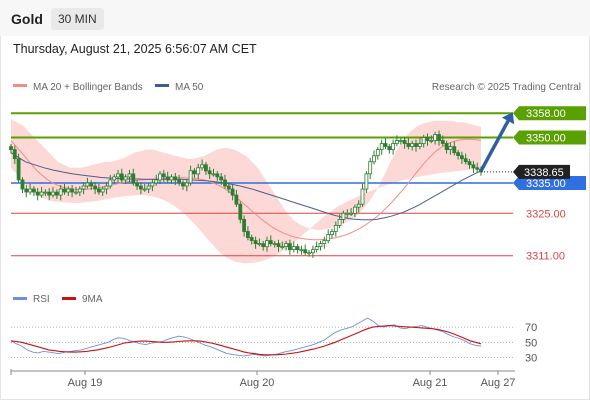  Describe the element at coordinates (546, 214) in the screenshot. I see `level-label-3325.00: 3325.00` at that location.